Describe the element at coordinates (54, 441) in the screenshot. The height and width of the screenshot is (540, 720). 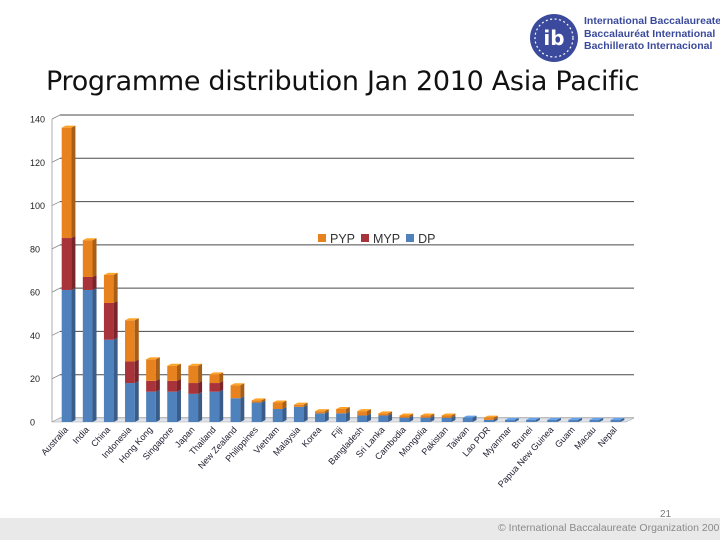
I see `x-tick-label: Australia` at that location.